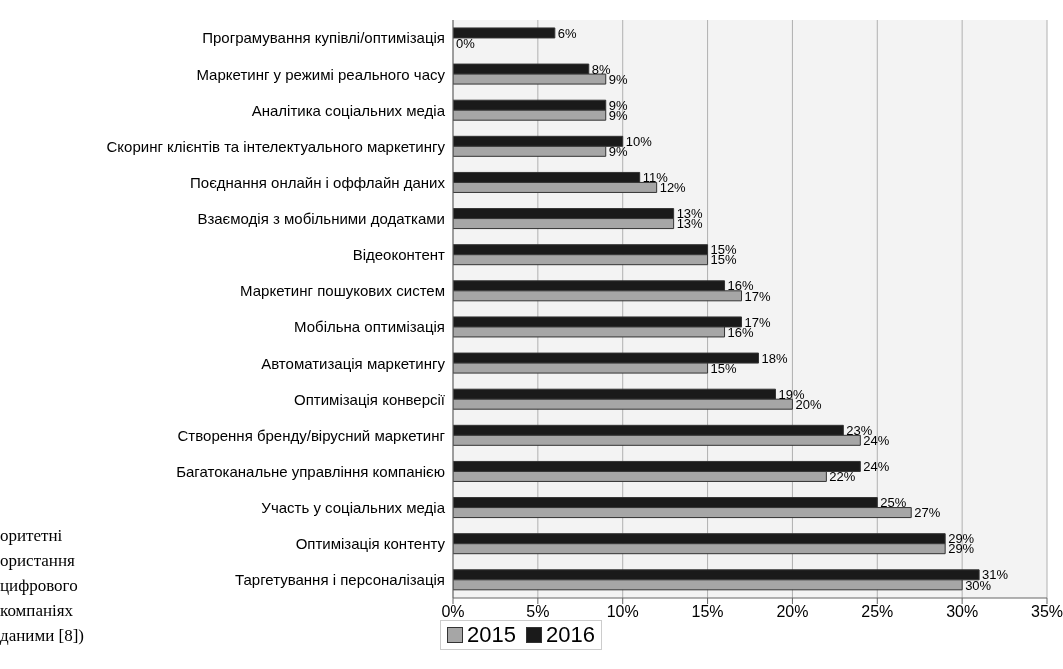 The image size is (1063, 669). What do you see at coordinates (877, 612) in the screenshot?
I see `x-tick-label: 25%` at bounding box center [877, 612].